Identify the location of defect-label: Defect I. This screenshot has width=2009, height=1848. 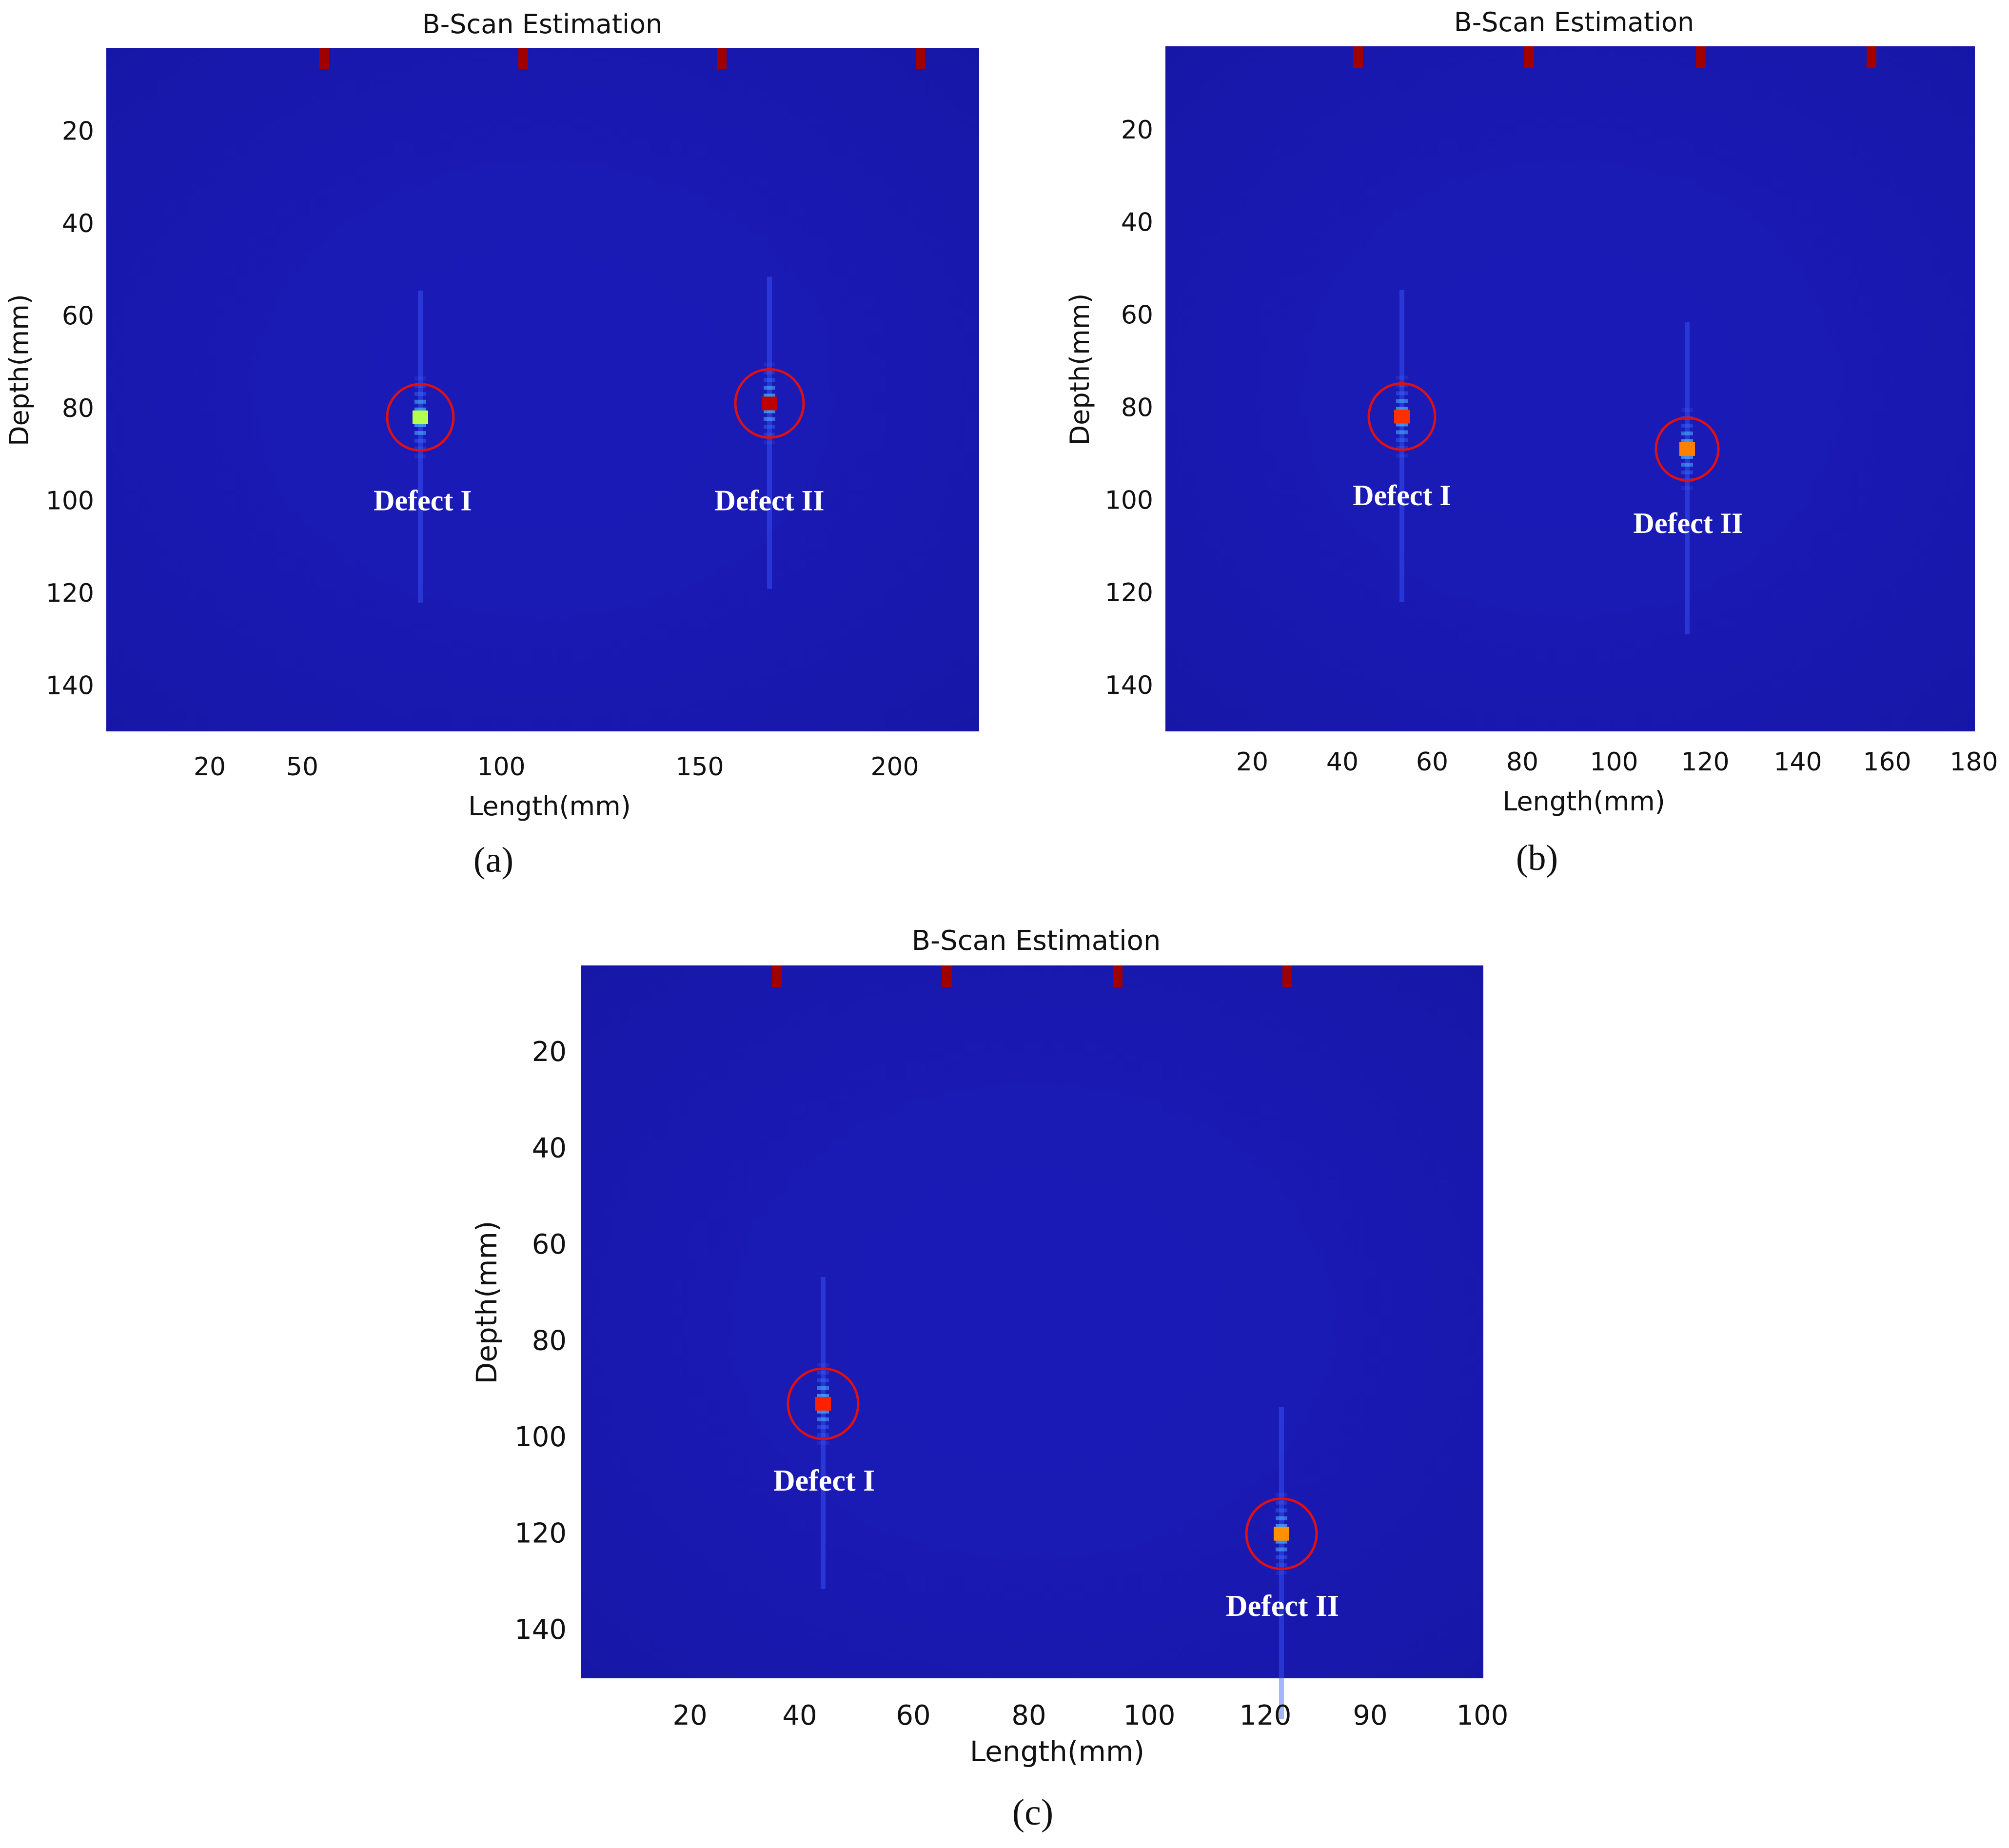
(824, 1480).